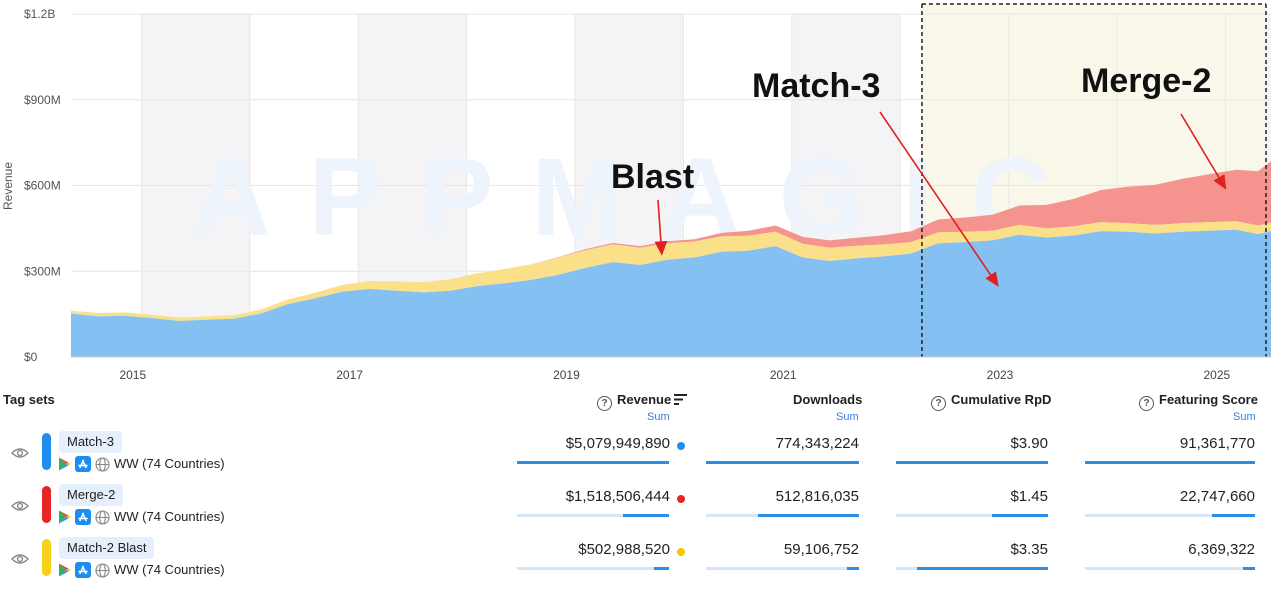 The image size is (1271, 597). Describe the element at coordinates (847, 417) in the screenshot. I see `downloads-sublabel: Sum` at that location.